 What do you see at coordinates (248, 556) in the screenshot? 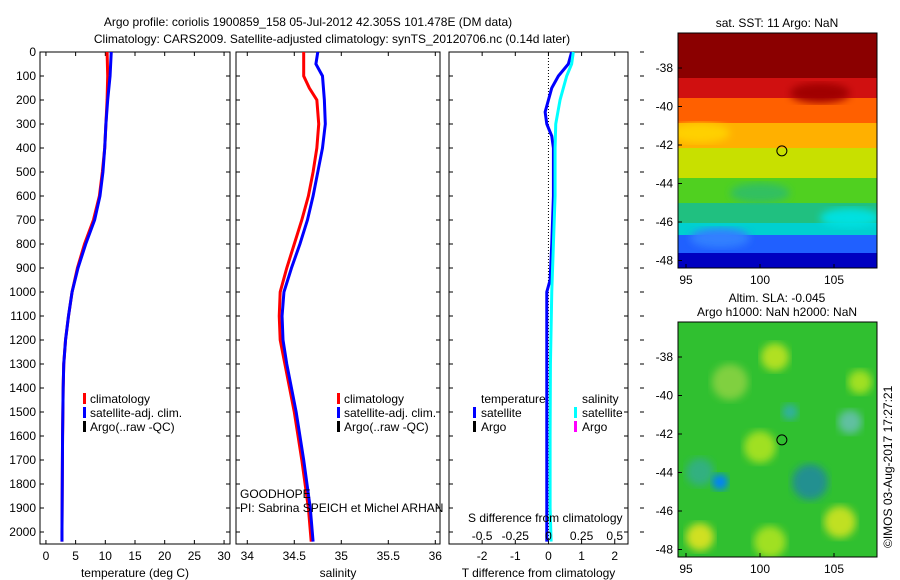
I see `x-tick-label: 34` at bounding box center [248, 556].